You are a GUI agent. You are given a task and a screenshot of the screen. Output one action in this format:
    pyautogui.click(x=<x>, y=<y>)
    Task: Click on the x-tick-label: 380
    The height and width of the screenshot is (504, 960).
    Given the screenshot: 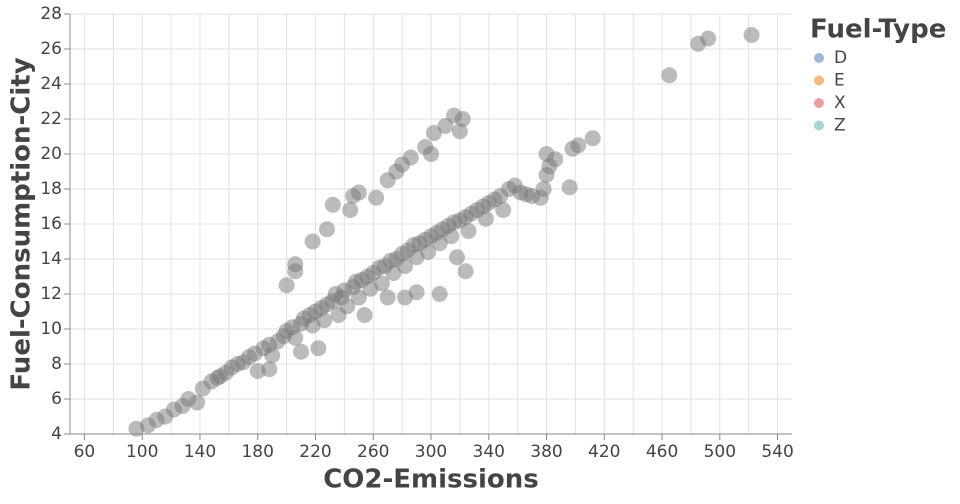 What is the action you would take?
    pyautogui.click(x=546, y=452)
    